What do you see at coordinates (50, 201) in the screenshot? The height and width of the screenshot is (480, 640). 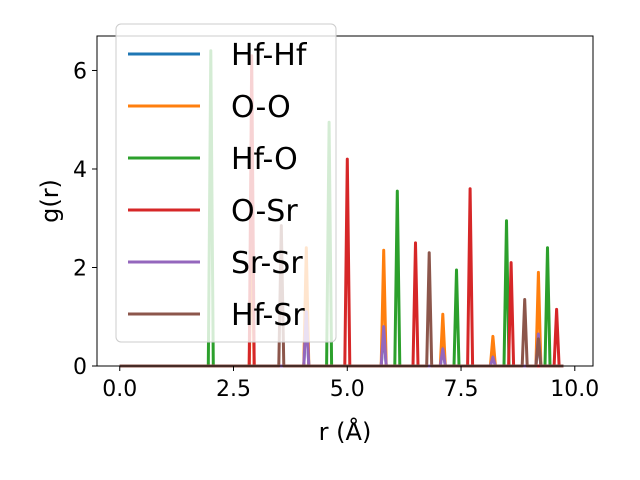 I see `y-axis-label: g(r)` at bounding box center [50, 201].